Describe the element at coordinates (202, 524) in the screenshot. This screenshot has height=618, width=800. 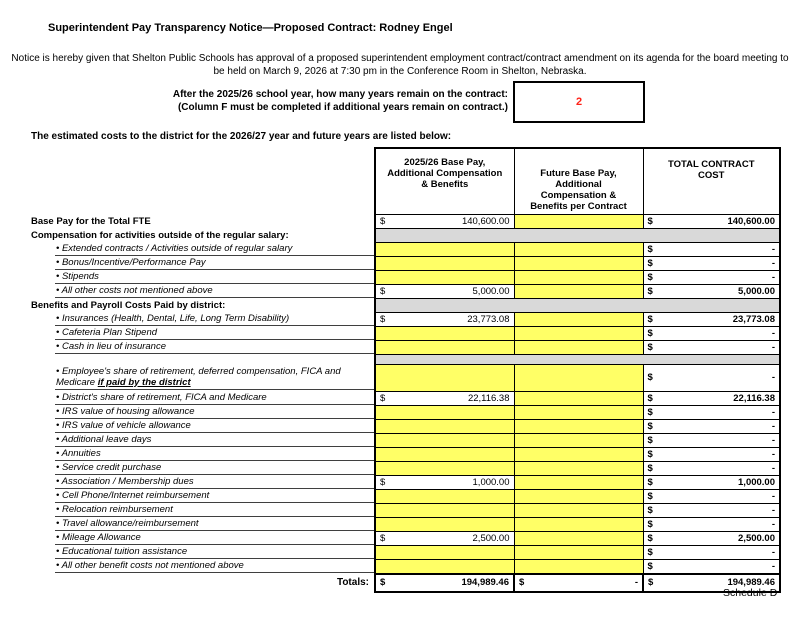
I see `row-label-cell: • Travel allowance/reimbursement` at that location.